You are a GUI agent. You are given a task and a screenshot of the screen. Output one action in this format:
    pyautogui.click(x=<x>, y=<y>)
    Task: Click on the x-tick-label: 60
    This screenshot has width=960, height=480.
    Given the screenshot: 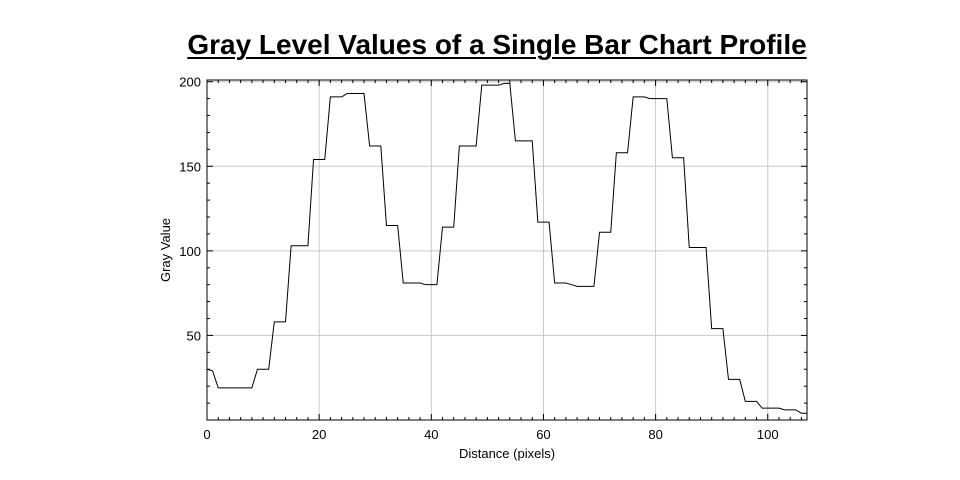 What is the action you would take?
    pyautogui.click(x=543, y=434)
    